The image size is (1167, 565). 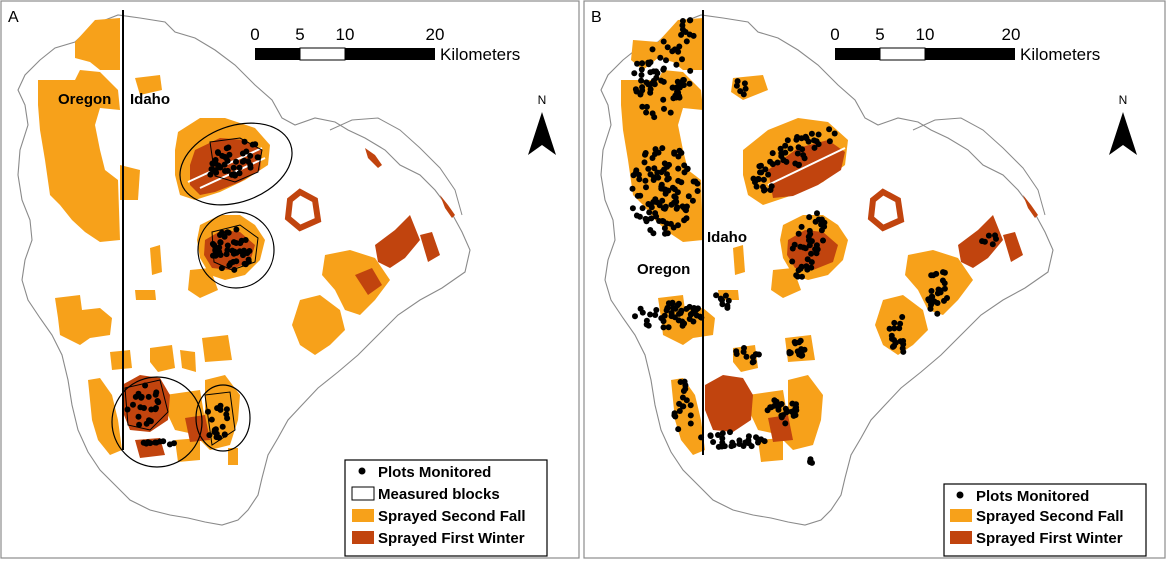 What do you see at coordinates (542, 100) in the screenshot?
I see `north-label: N` at bounding box center [542, 100].